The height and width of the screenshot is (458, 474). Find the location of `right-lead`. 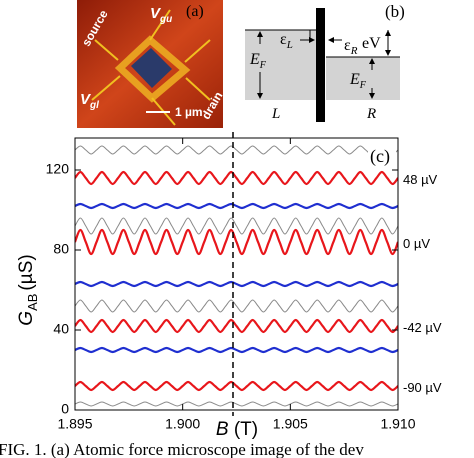

right-lead is located at coordinates (363, 78).